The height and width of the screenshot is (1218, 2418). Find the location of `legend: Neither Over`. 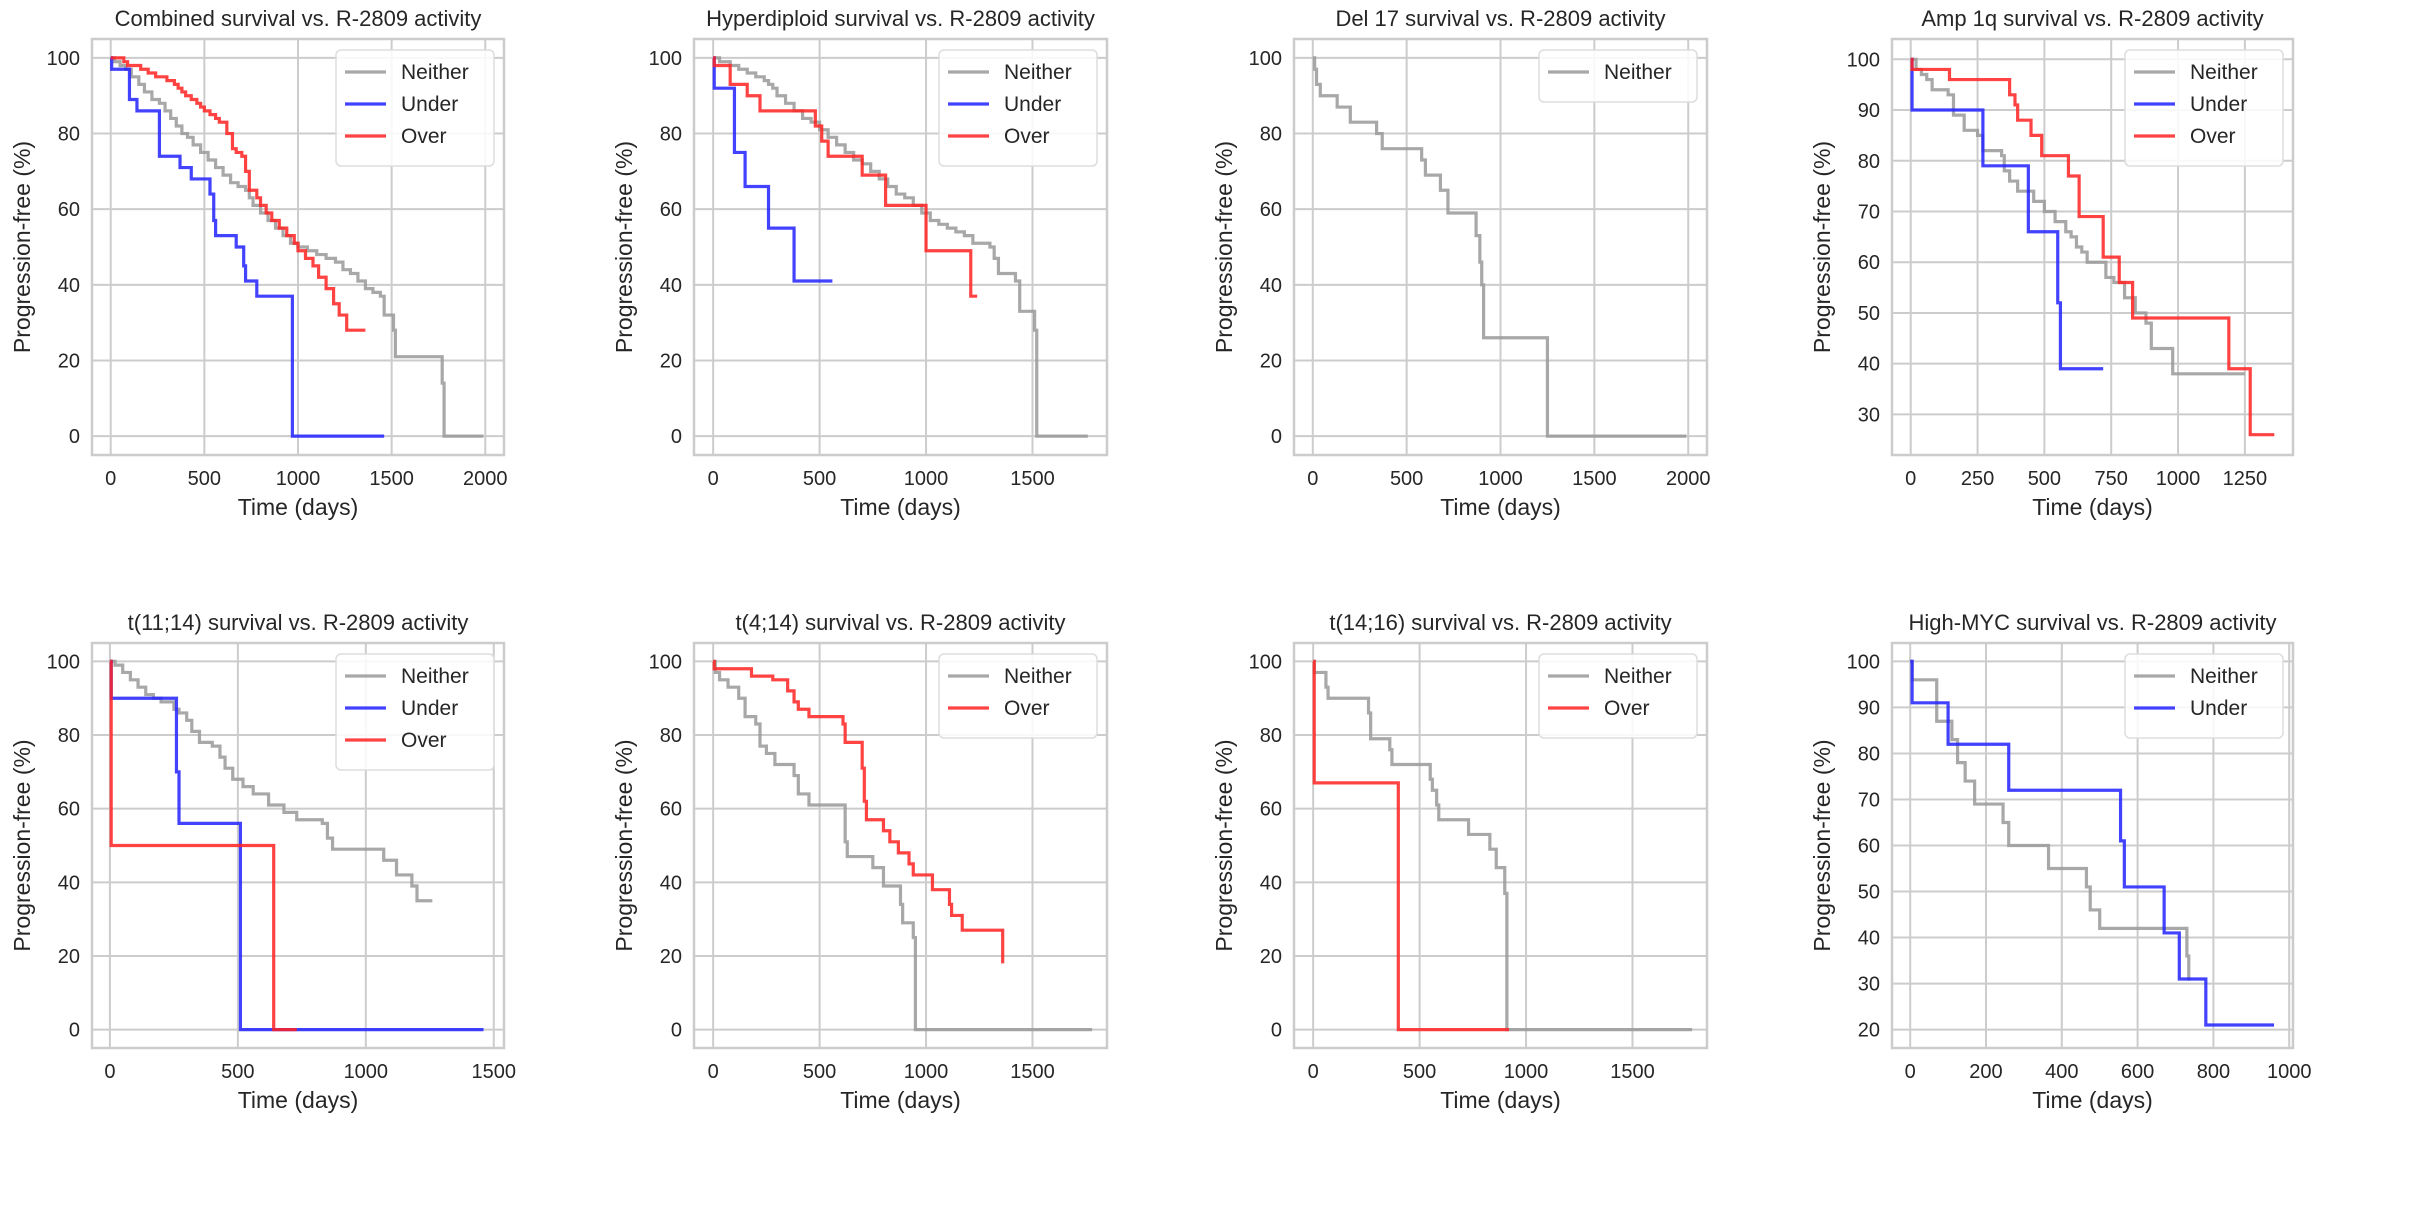

legend: Neither Over is located at coordinates (1018, 696).